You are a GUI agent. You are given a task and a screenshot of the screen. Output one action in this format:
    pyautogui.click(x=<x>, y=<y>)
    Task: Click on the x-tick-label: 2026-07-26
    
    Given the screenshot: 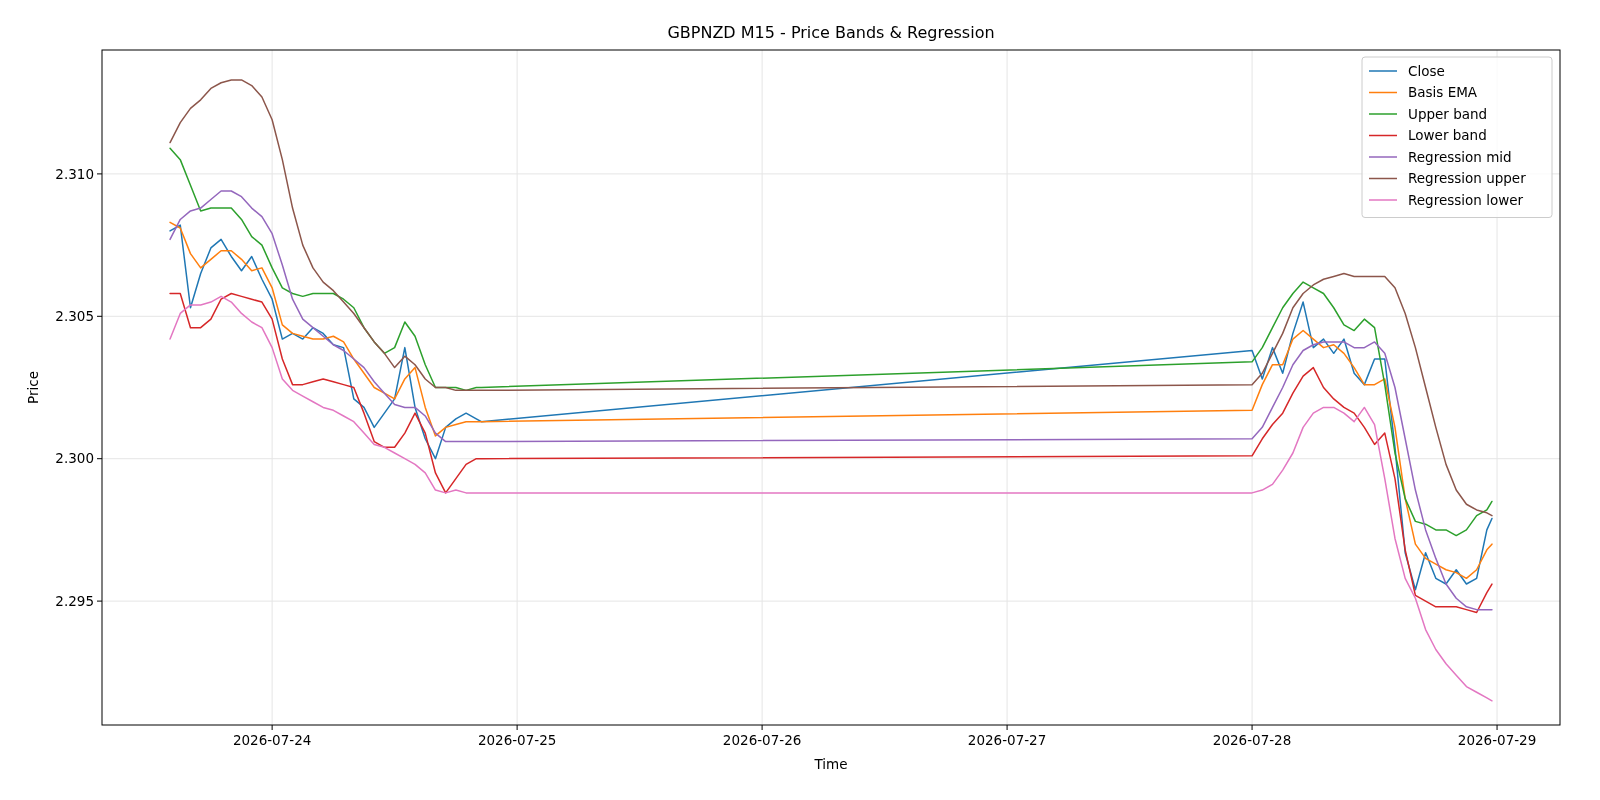 What is the action you would take?
    pyautogui.click(x=762, y=740)
    